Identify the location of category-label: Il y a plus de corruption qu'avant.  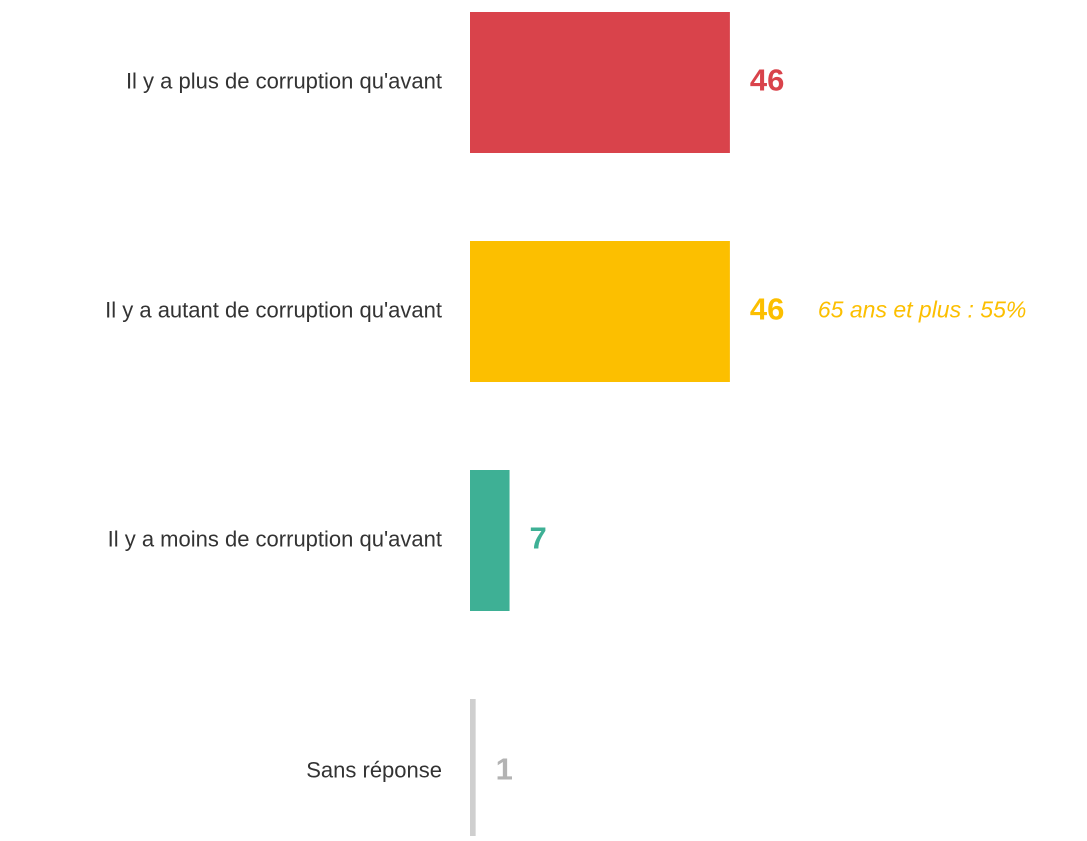
(284, 80).